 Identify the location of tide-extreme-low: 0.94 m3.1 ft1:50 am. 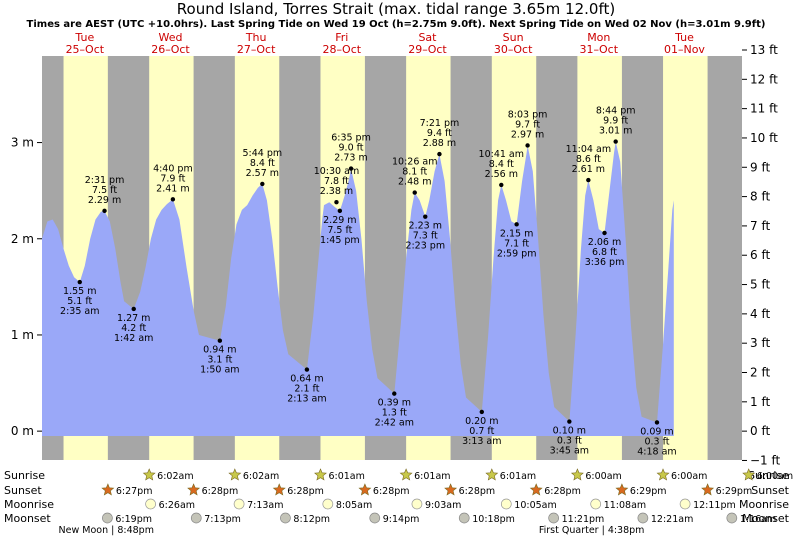
(220, 357).